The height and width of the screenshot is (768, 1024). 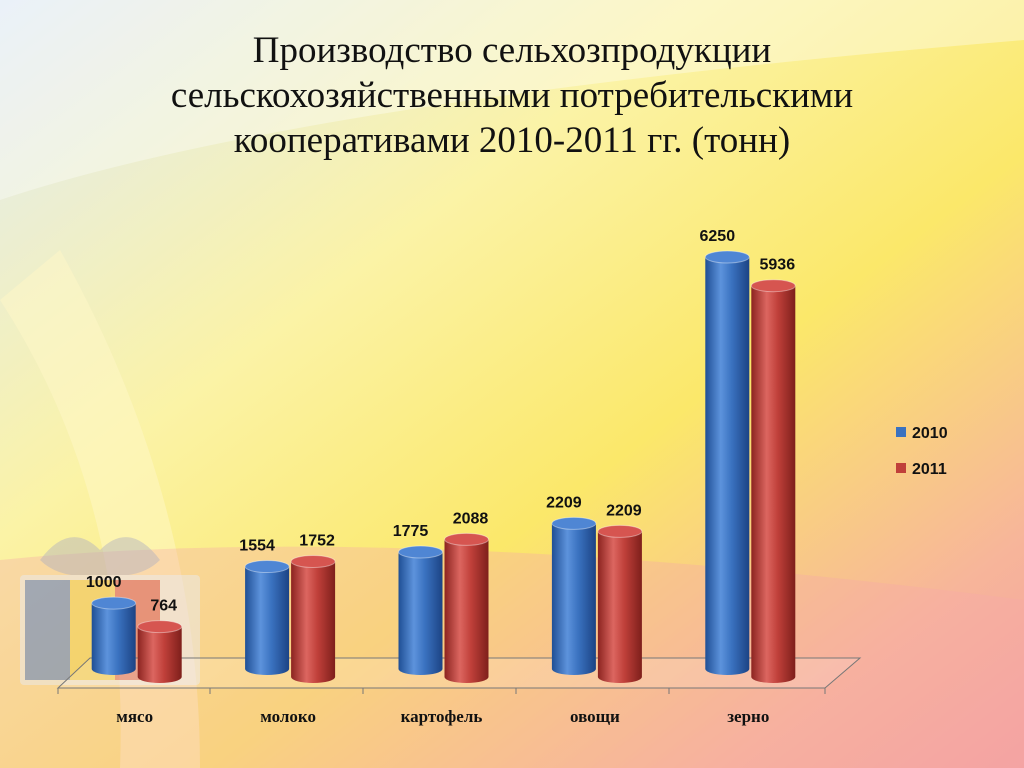 I want to click on category-labels: мясо молоко картофель овощи зерно, so click(x=442, y=716).